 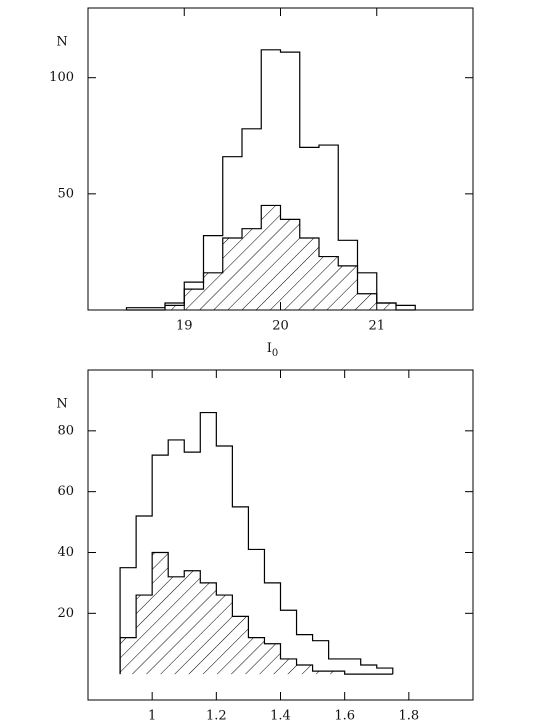 What do you see at coordinates (65, 193) in the screenshot?
I see `y-tick-label: 50` at bounding box center [65, 193].